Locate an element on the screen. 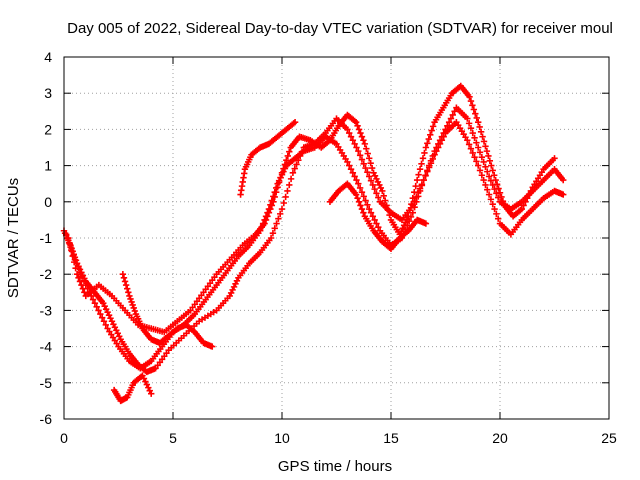  series-track-g is located at coordinates (378, 216).